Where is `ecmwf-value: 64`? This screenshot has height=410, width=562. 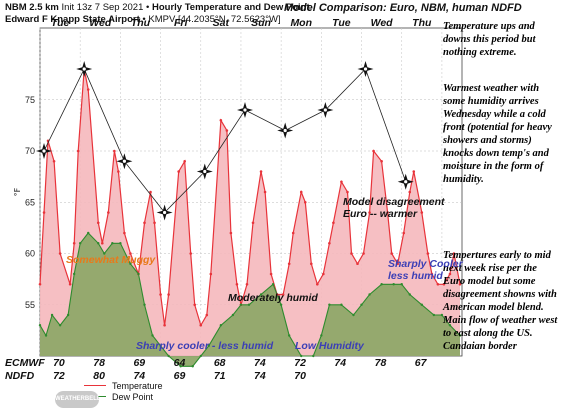
ecmwf-value: 64 is located at coordinates (179, 363).